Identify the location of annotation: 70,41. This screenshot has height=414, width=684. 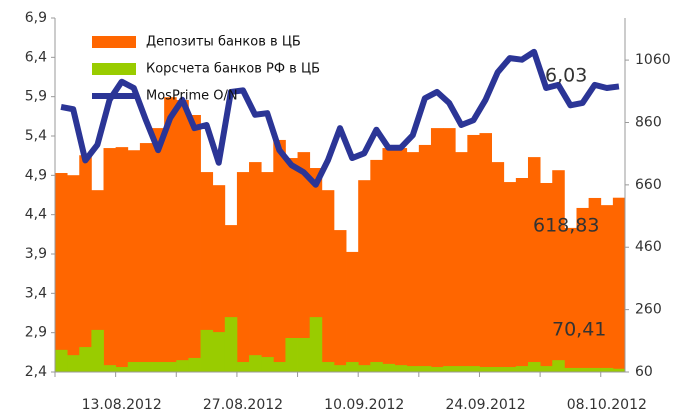
(579, 330).